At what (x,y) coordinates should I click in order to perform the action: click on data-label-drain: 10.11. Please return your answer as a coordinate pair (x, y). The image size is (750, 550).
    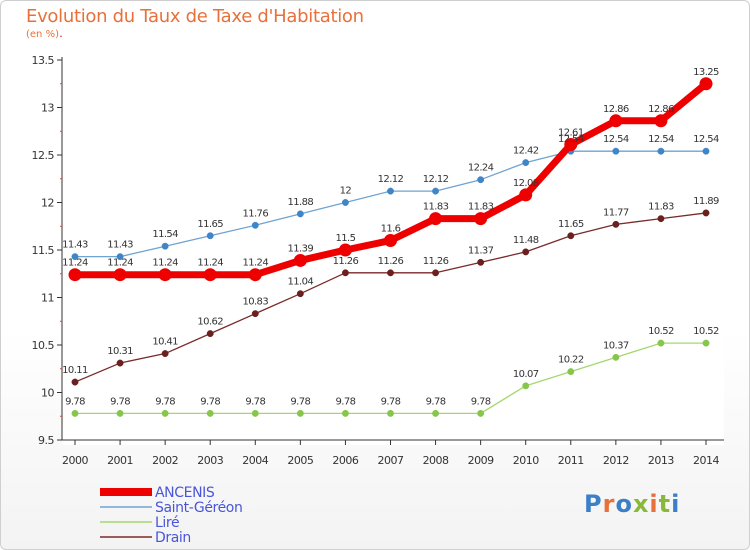
    Looking at the image, I should click on (75, 370).